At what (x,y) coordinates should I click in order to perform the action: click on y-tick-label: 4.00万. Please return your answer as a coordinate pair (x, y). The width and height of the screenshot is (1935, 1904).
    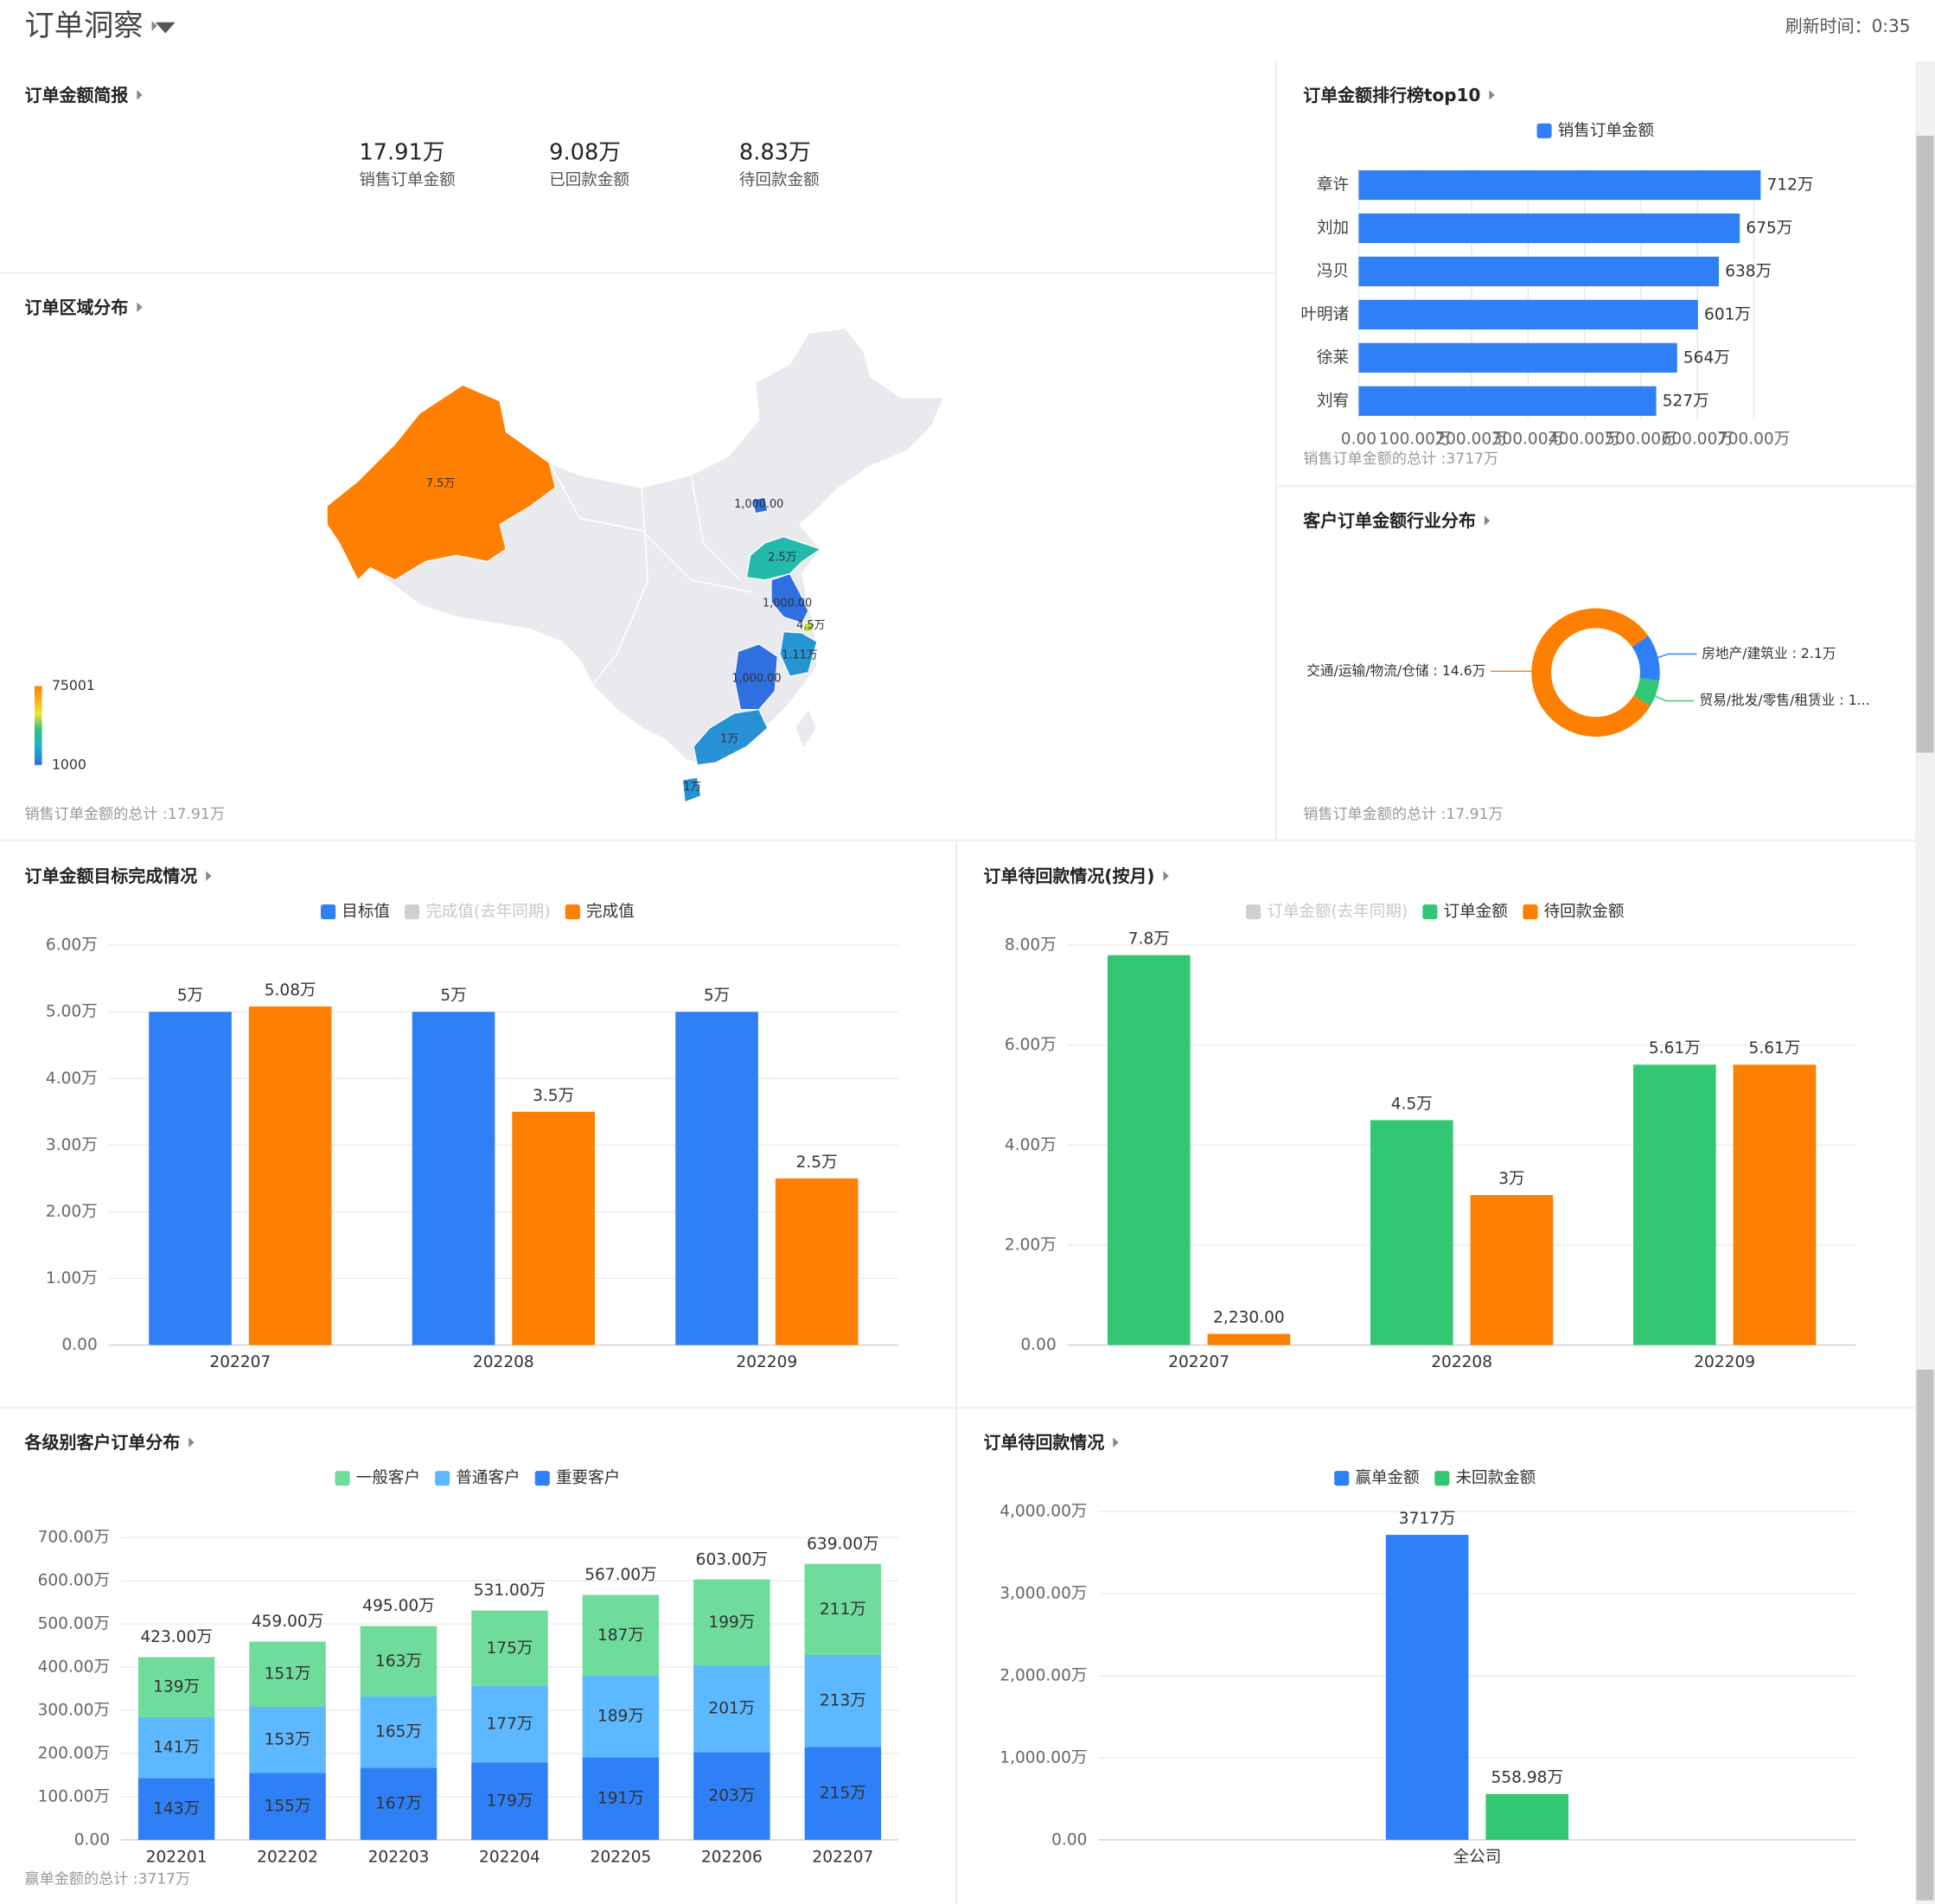
    Looking at the image, I should click on (1031, 1145).